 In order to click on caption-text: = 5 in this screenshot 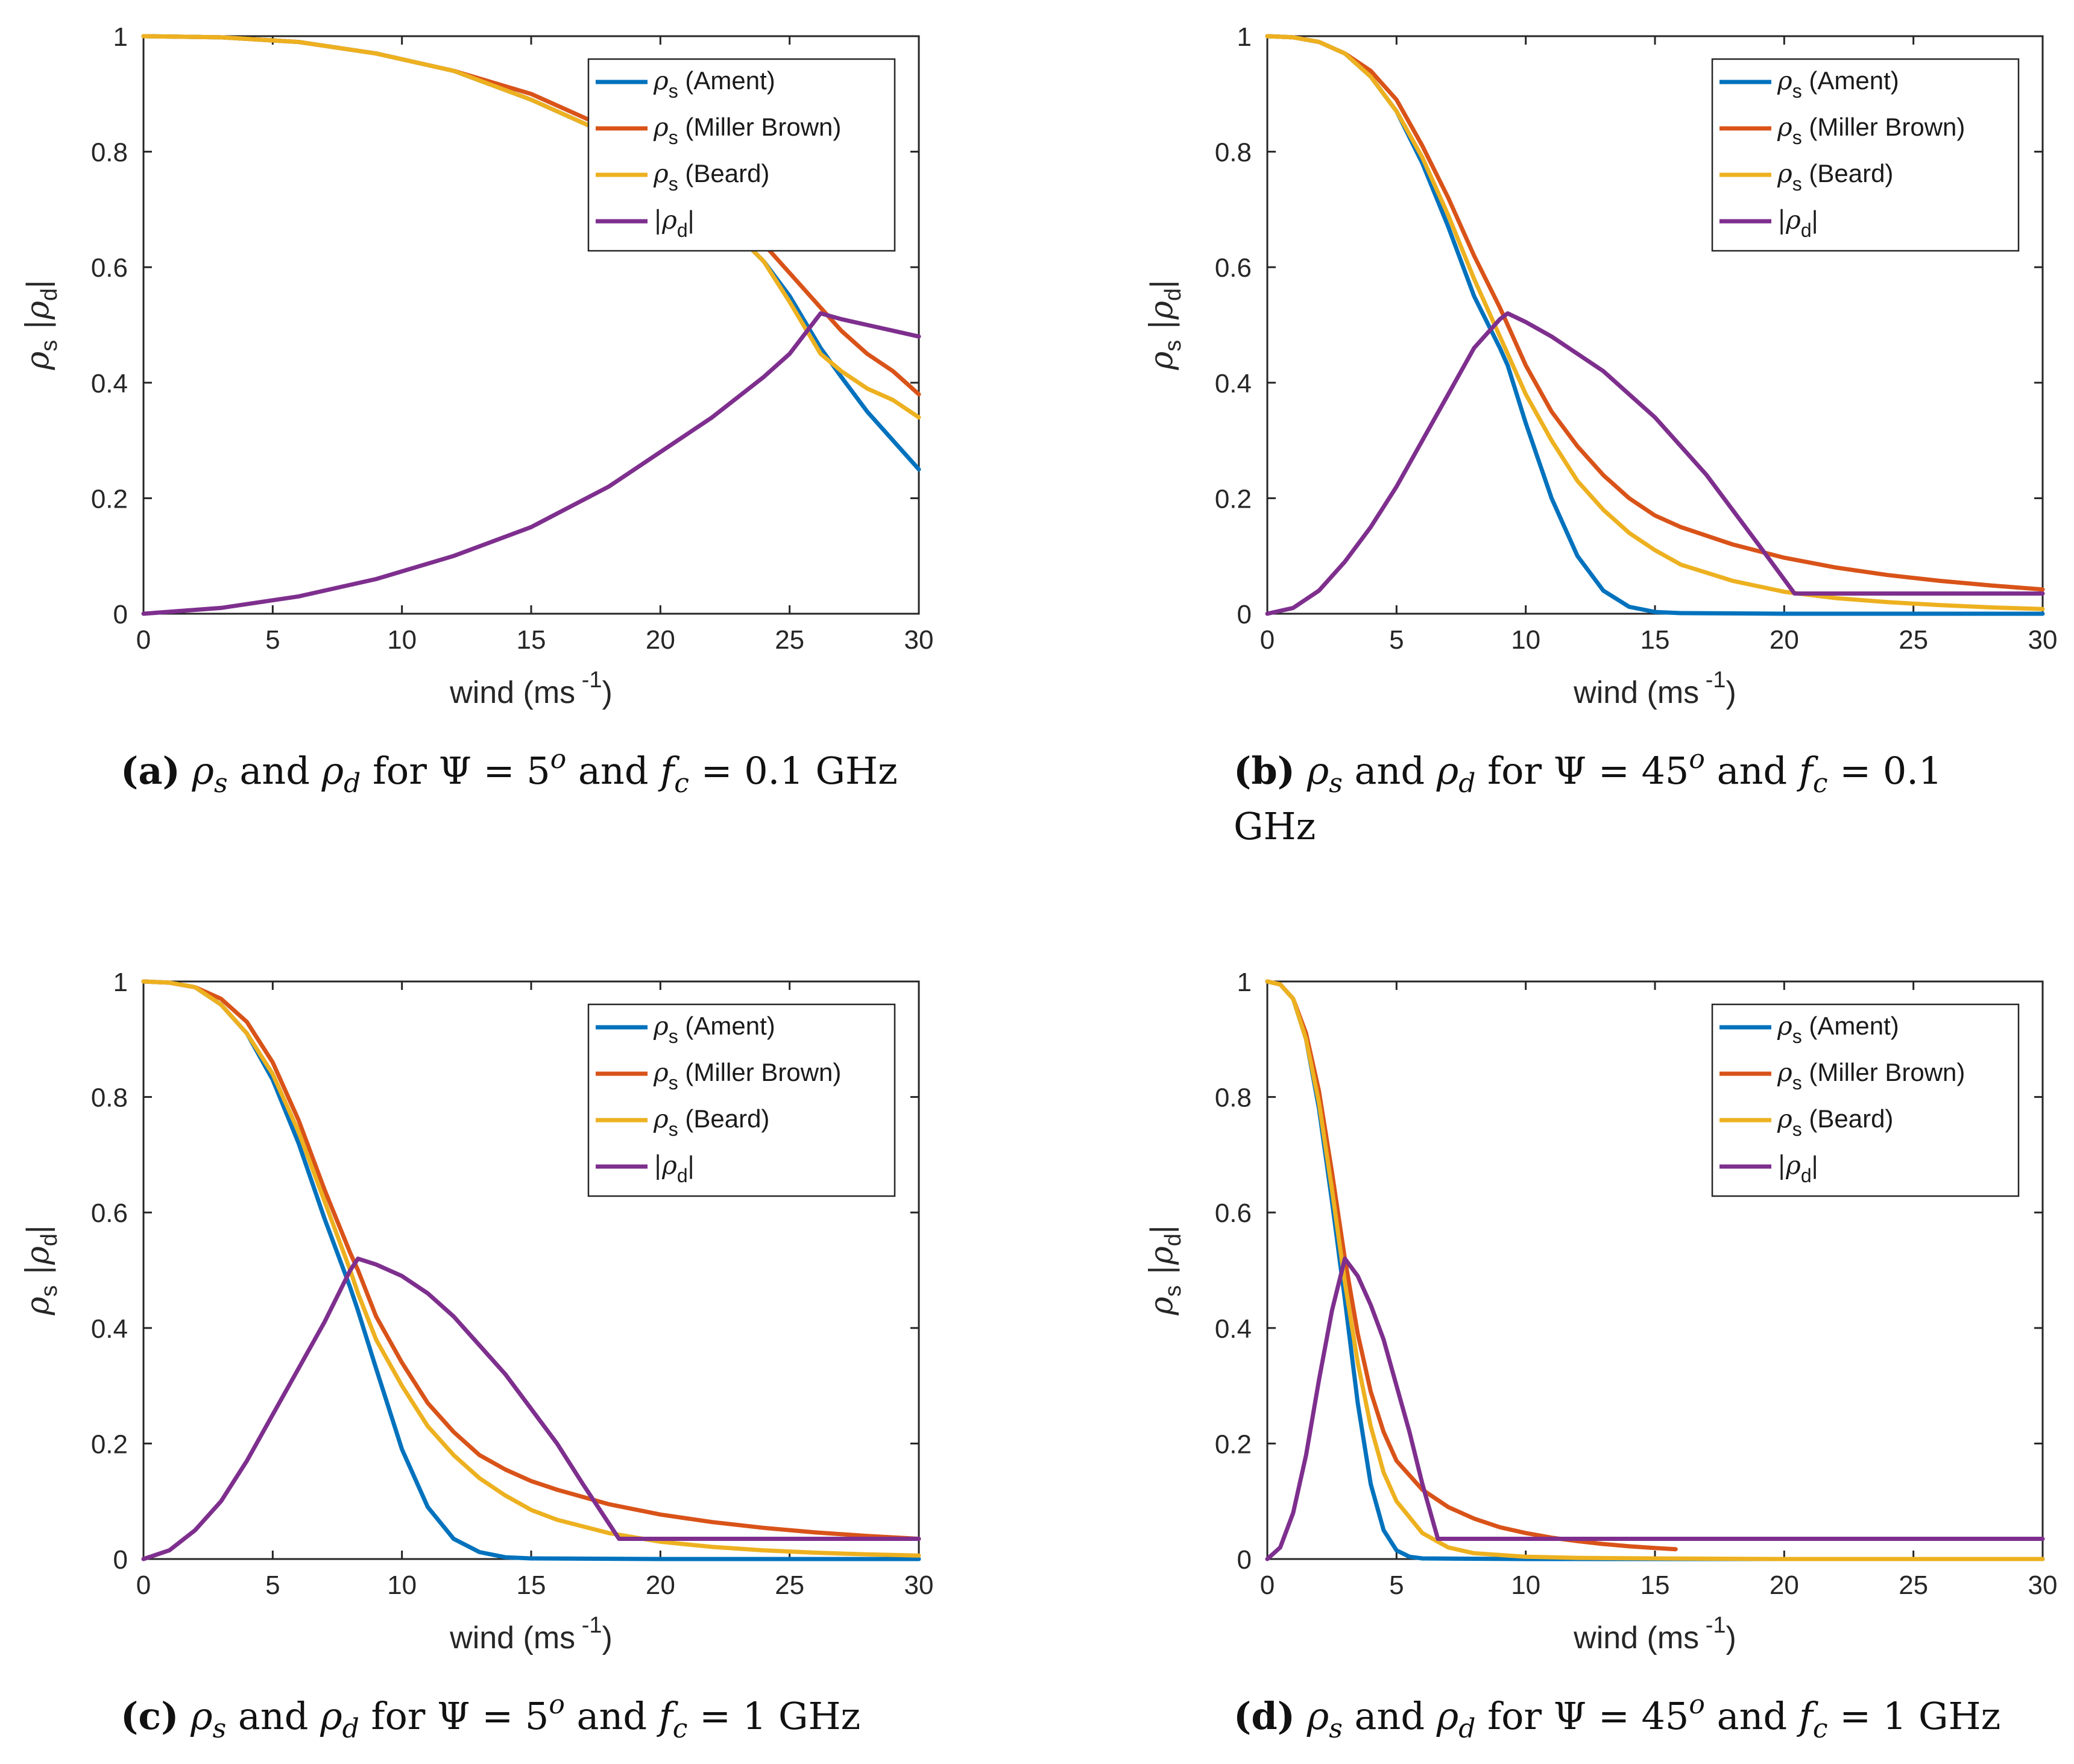, I will do `click(509, 1716)`.